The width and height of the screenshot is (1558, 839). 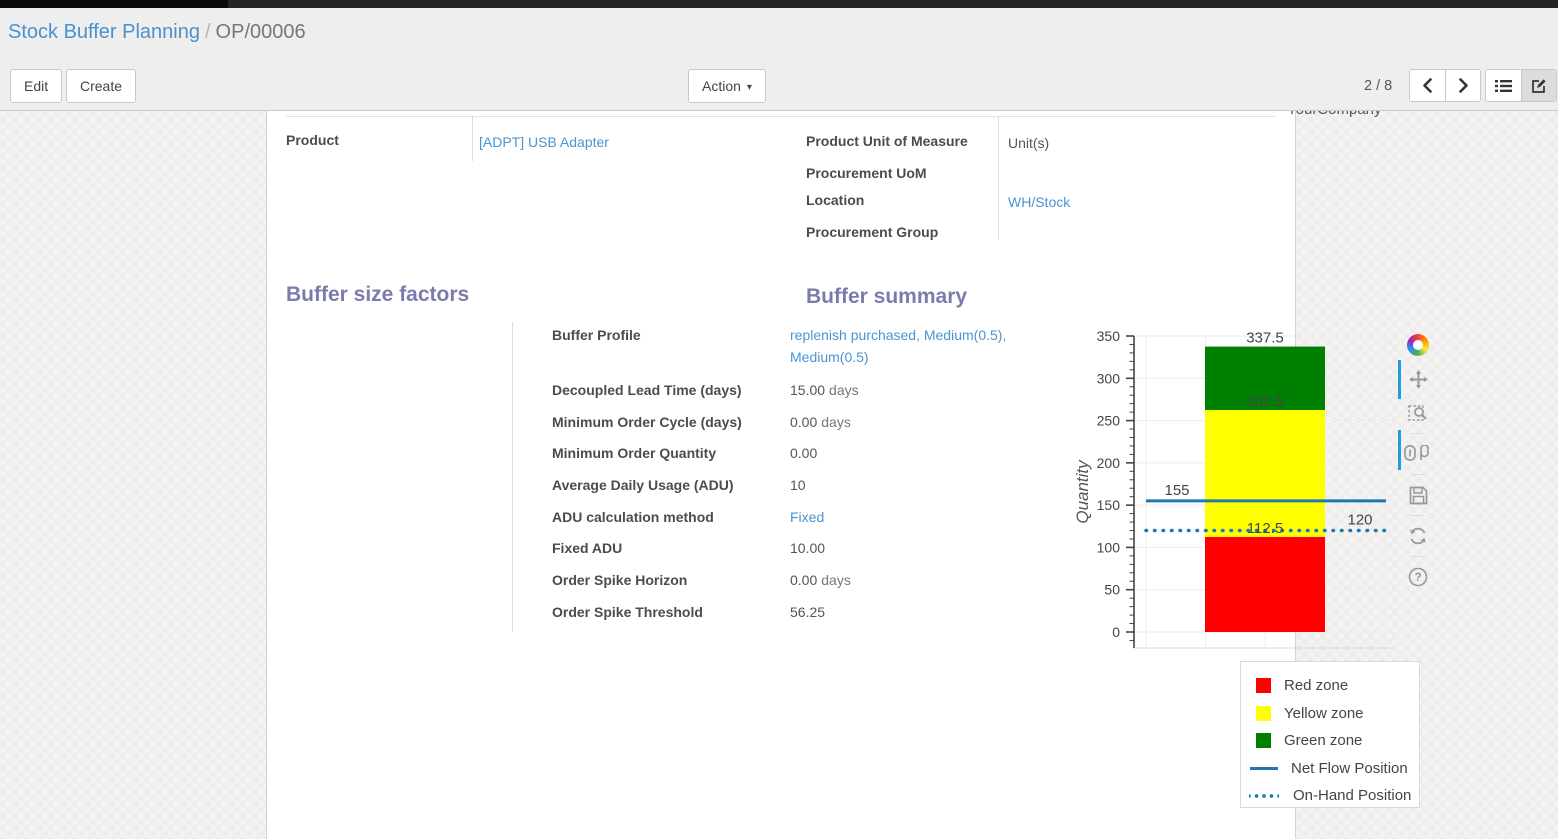 What do you see at coordinates (679, 485) in the screenshot?
I see `field-row-adu: Average Daily Usage (ADU) 10` at bounding box center [679, 485].